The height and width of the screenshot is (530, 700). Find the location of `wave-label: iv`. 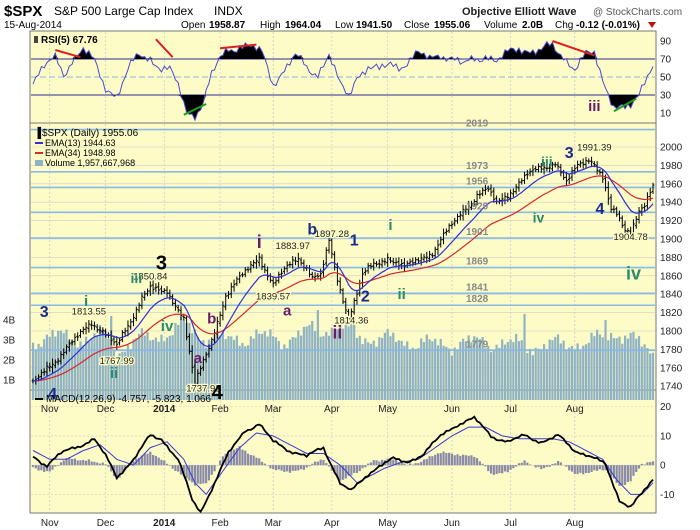

wave-label: iv is located at coordinates (539, 217).